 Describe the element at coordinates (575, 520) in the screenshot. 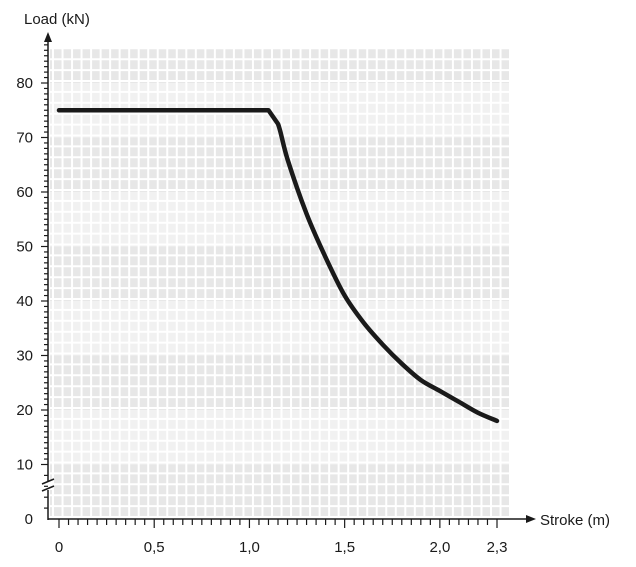

I see `x-axis-label: Stroke (m)` at that location.